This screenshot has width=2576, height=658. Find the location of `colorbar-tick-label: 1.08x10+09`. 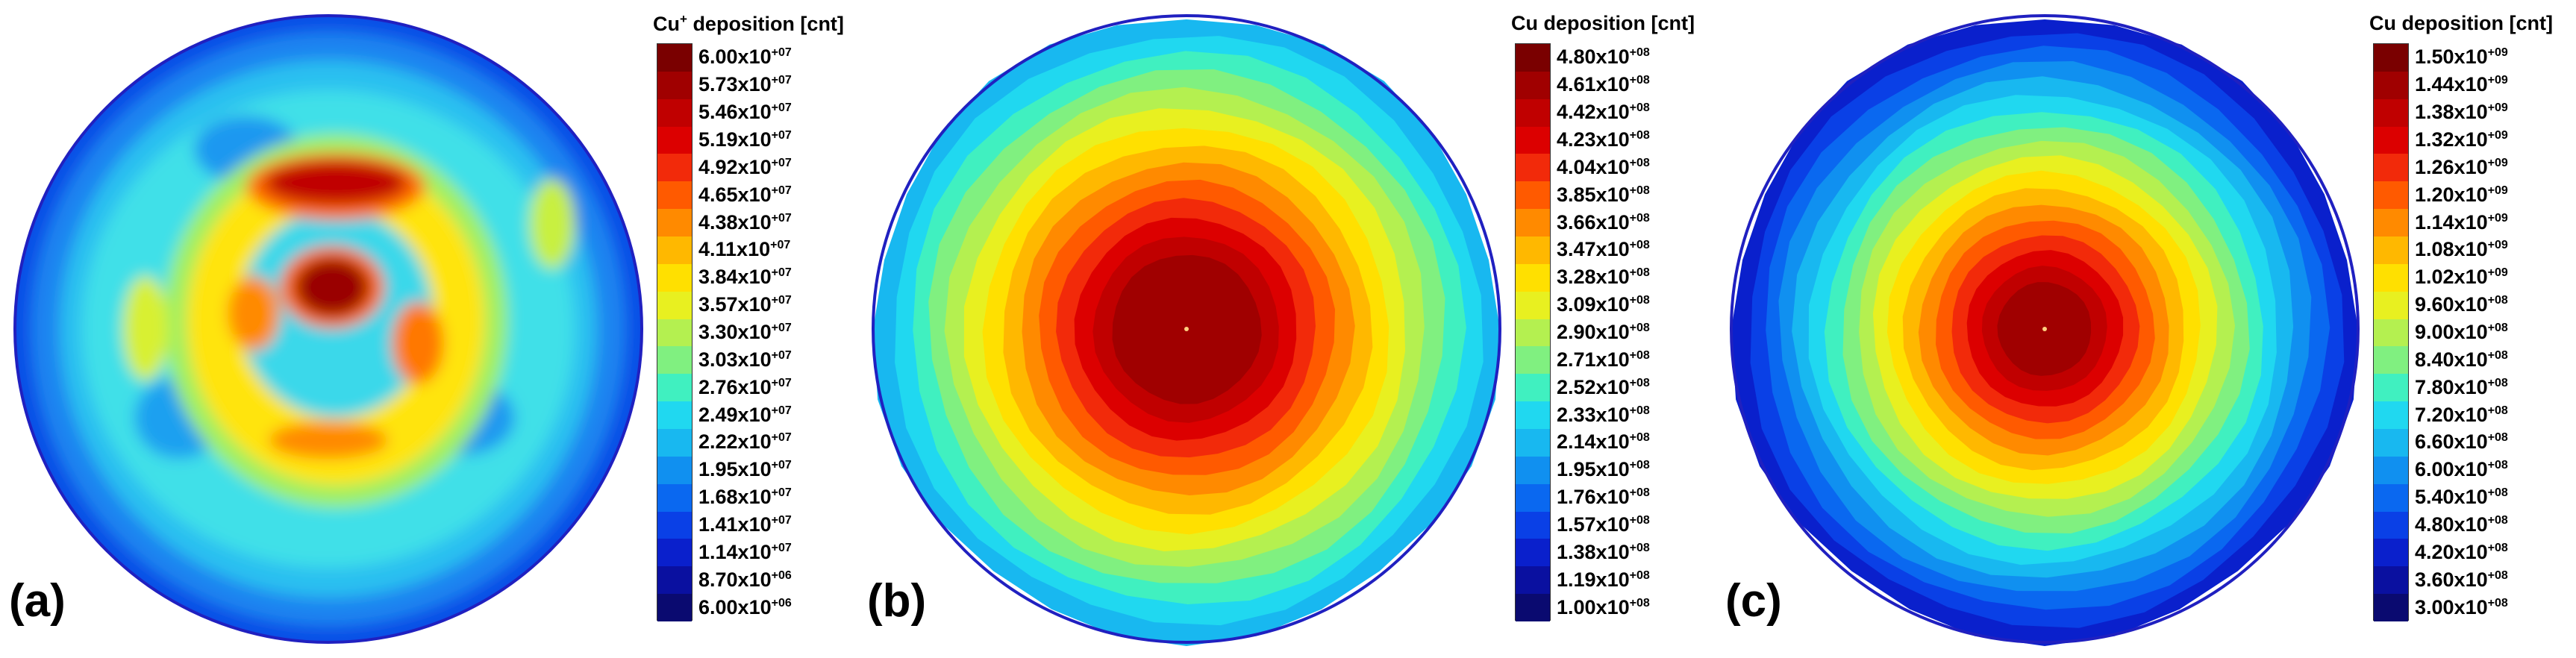

colorbar-tick-label: 1.08x10+09 is located at coordinates (2461, 249).